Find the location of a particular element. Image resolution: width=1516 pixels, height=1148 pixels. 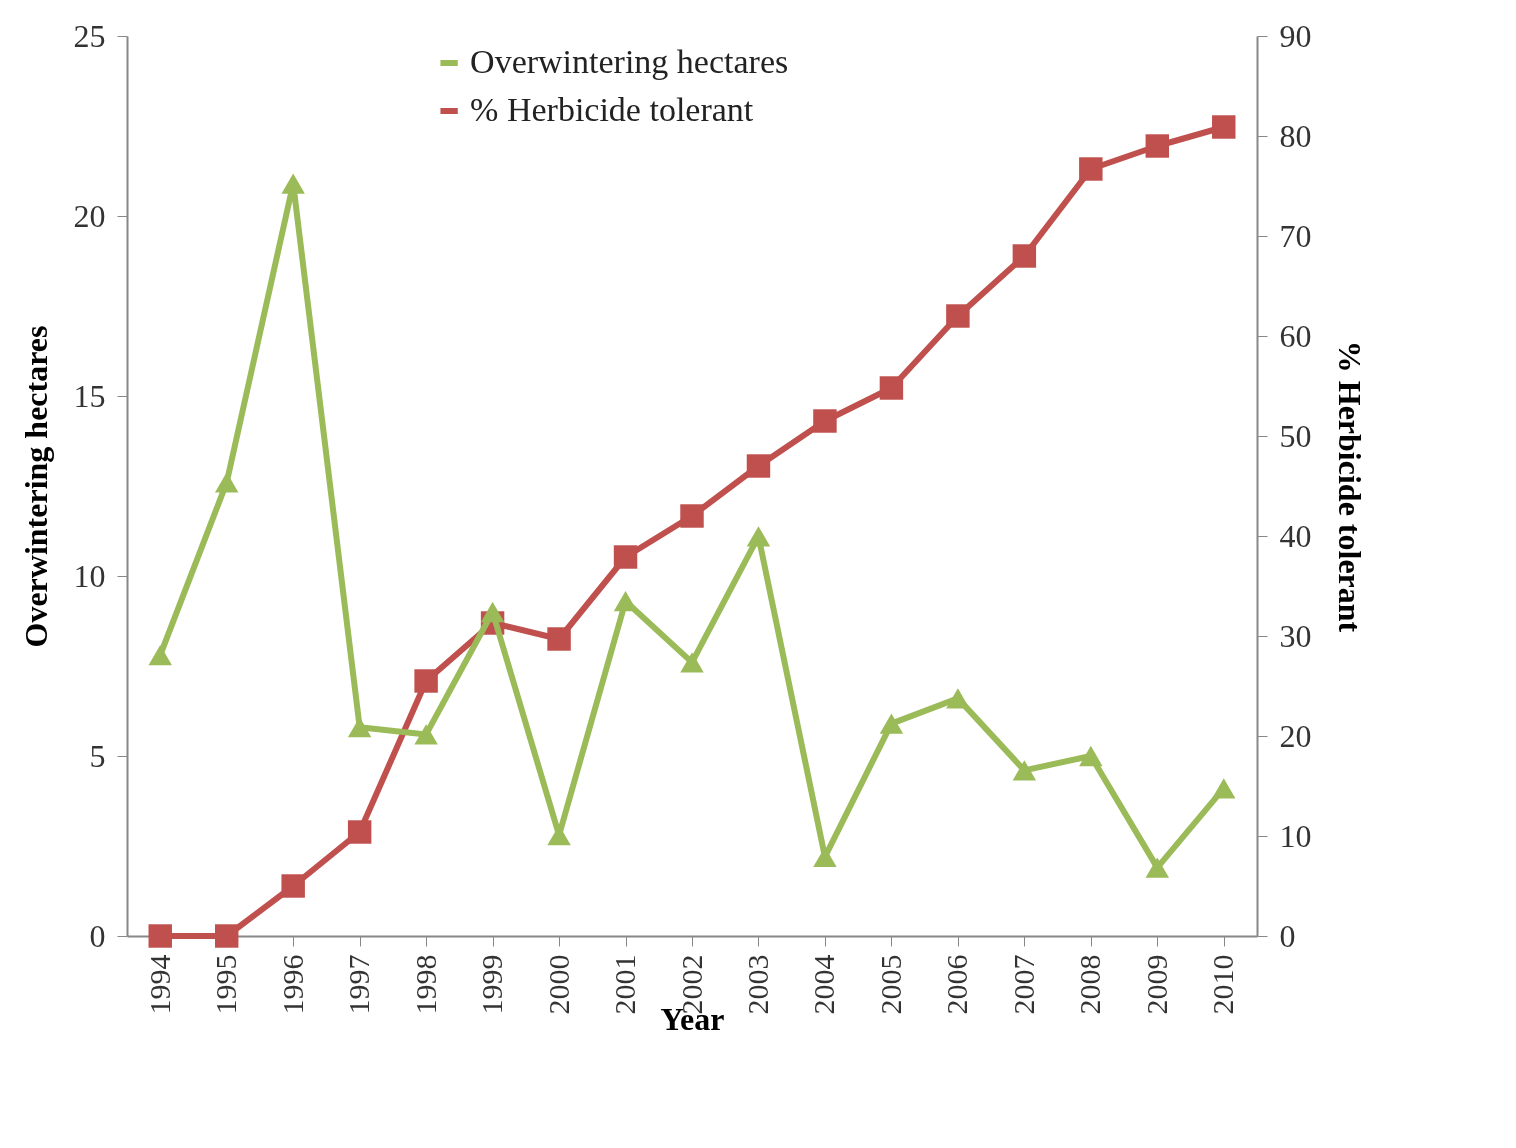

x-tick-label: 2004 is located at coordinates (824, 984).